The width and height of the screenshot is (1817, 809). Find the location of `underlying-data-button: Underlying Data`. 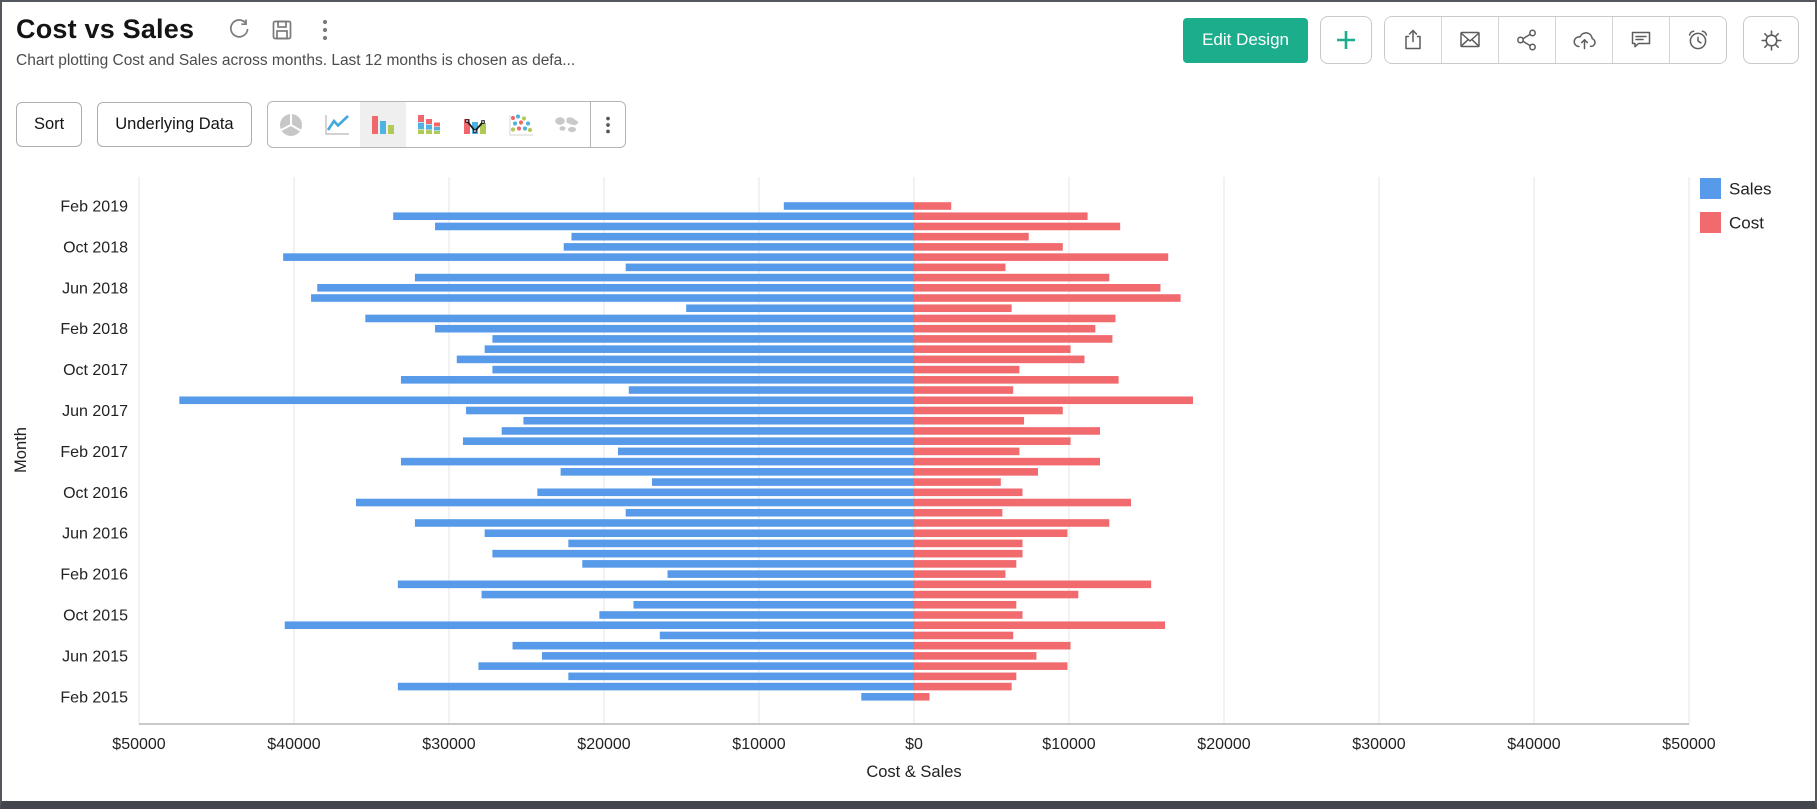

underlying-data-button: Underlying Data is located at coordinates (174, 124).